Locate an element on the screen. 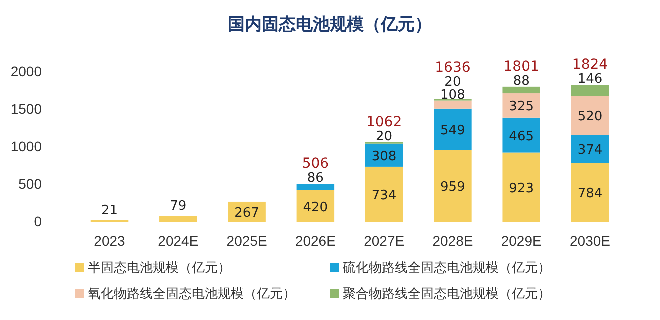 This screenshot has height=320, width=660. data-label: 420 is located at coordinates (315, 208).